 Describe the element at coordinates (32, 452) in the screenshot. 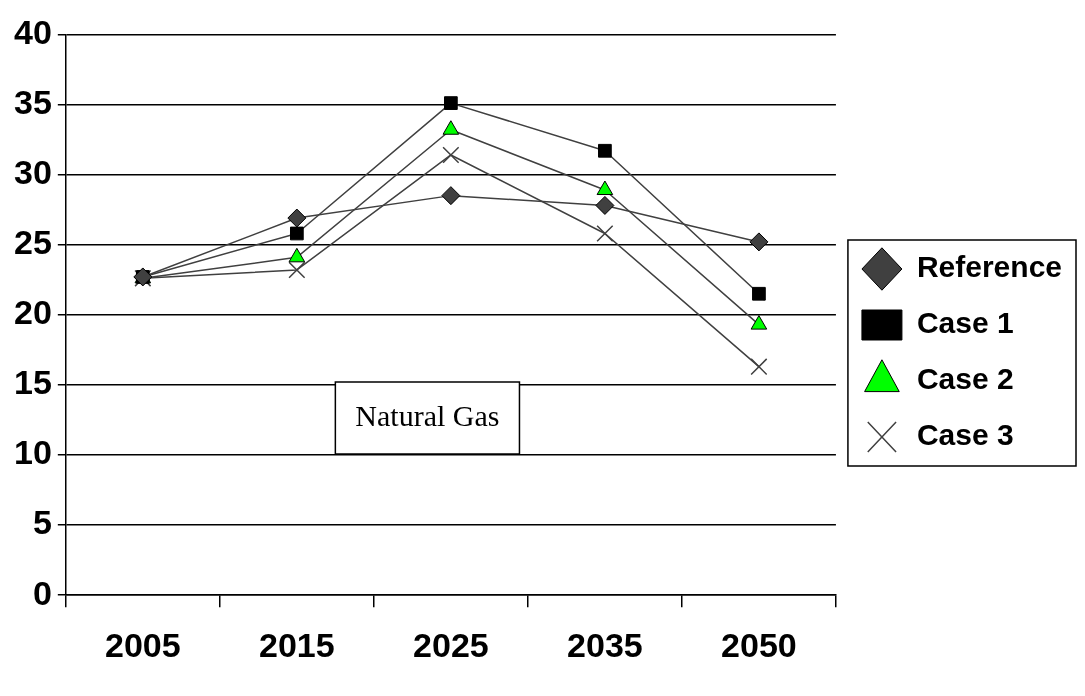

I see `y-tick-label: 10` at that location.